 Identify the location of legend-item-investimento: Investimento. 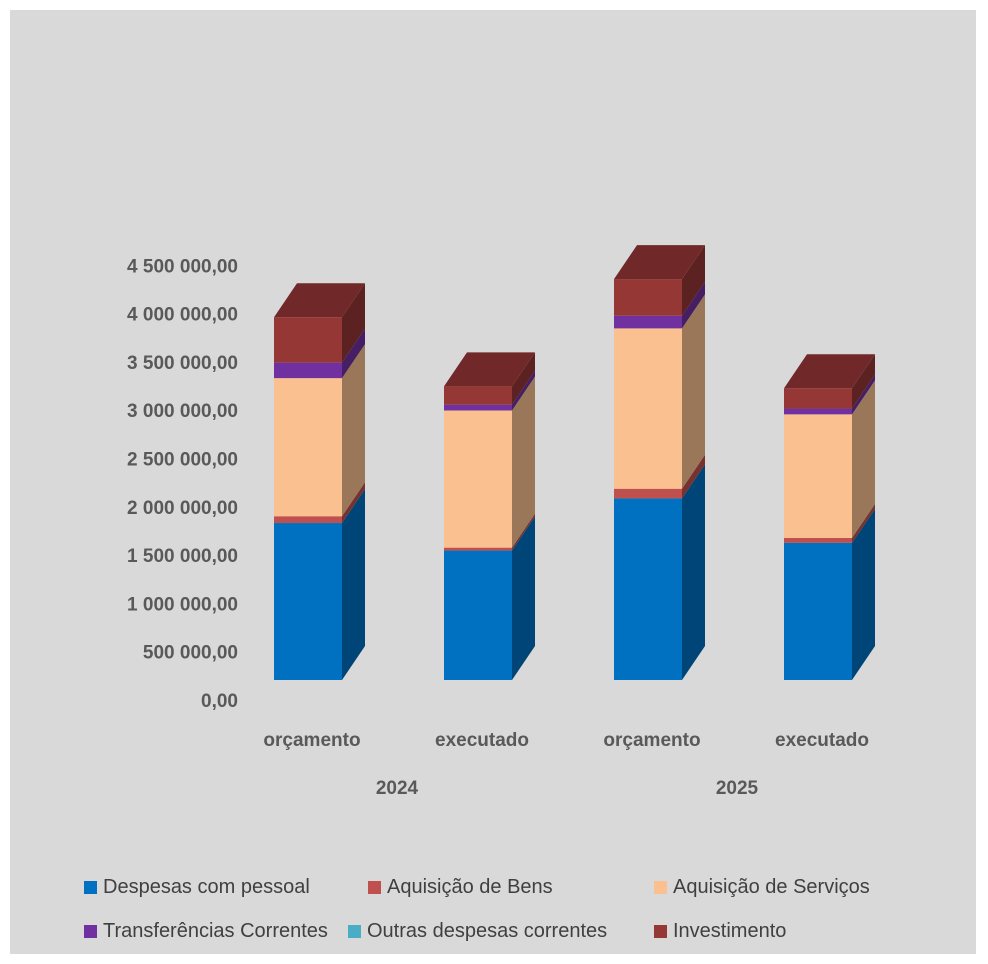
(720, 931).